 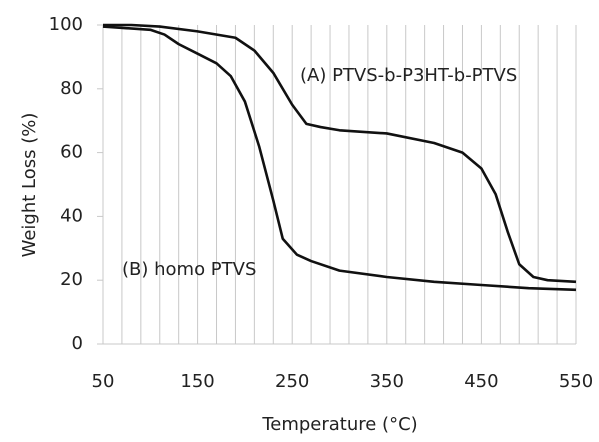 What do you see at coordinates (339, 424) in the screenshot?
I see `x-axis-label: Temperature (°C)` at bounding box center [339, 424].